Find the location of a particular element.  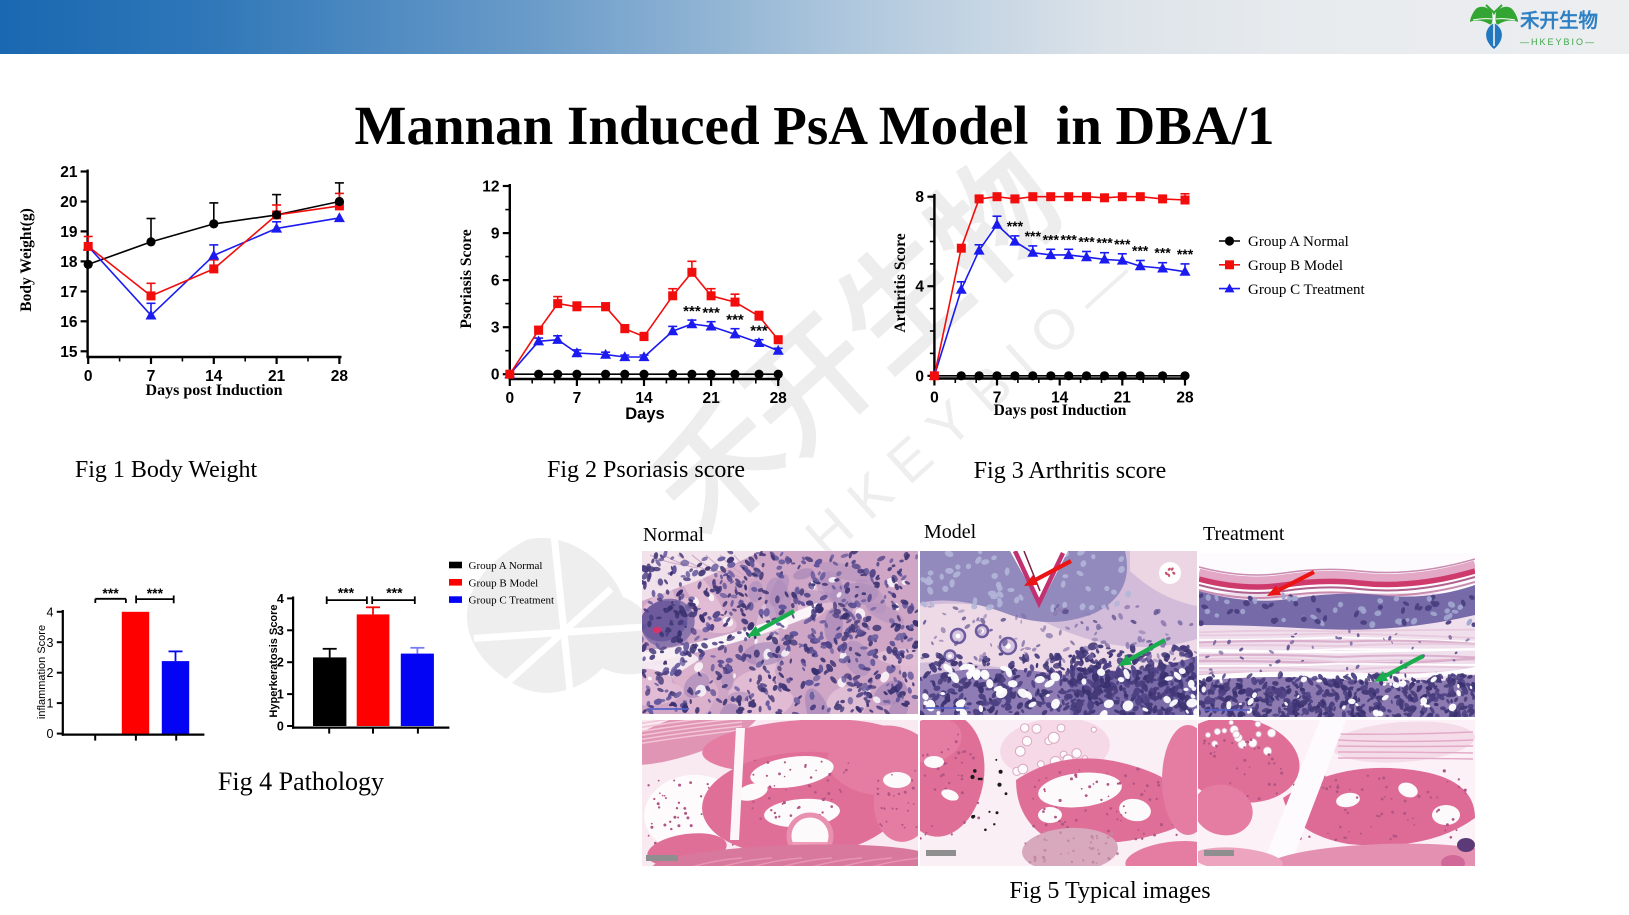

svg-text: 18 is located at coordinates (69, 262).